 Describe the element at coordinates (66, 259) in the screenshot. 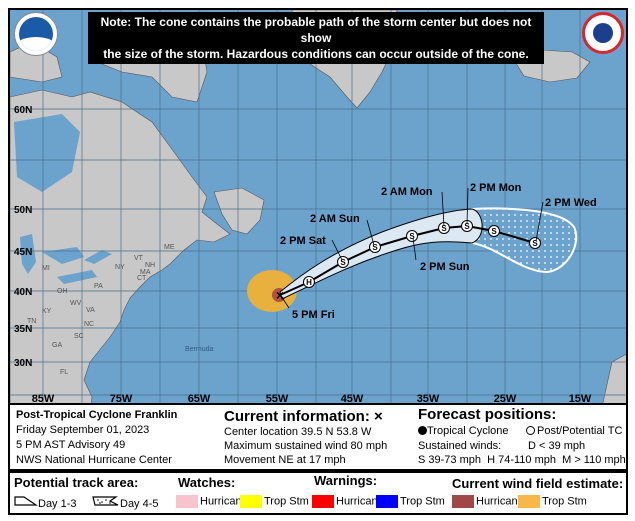

I see `great-lakes` at that location.